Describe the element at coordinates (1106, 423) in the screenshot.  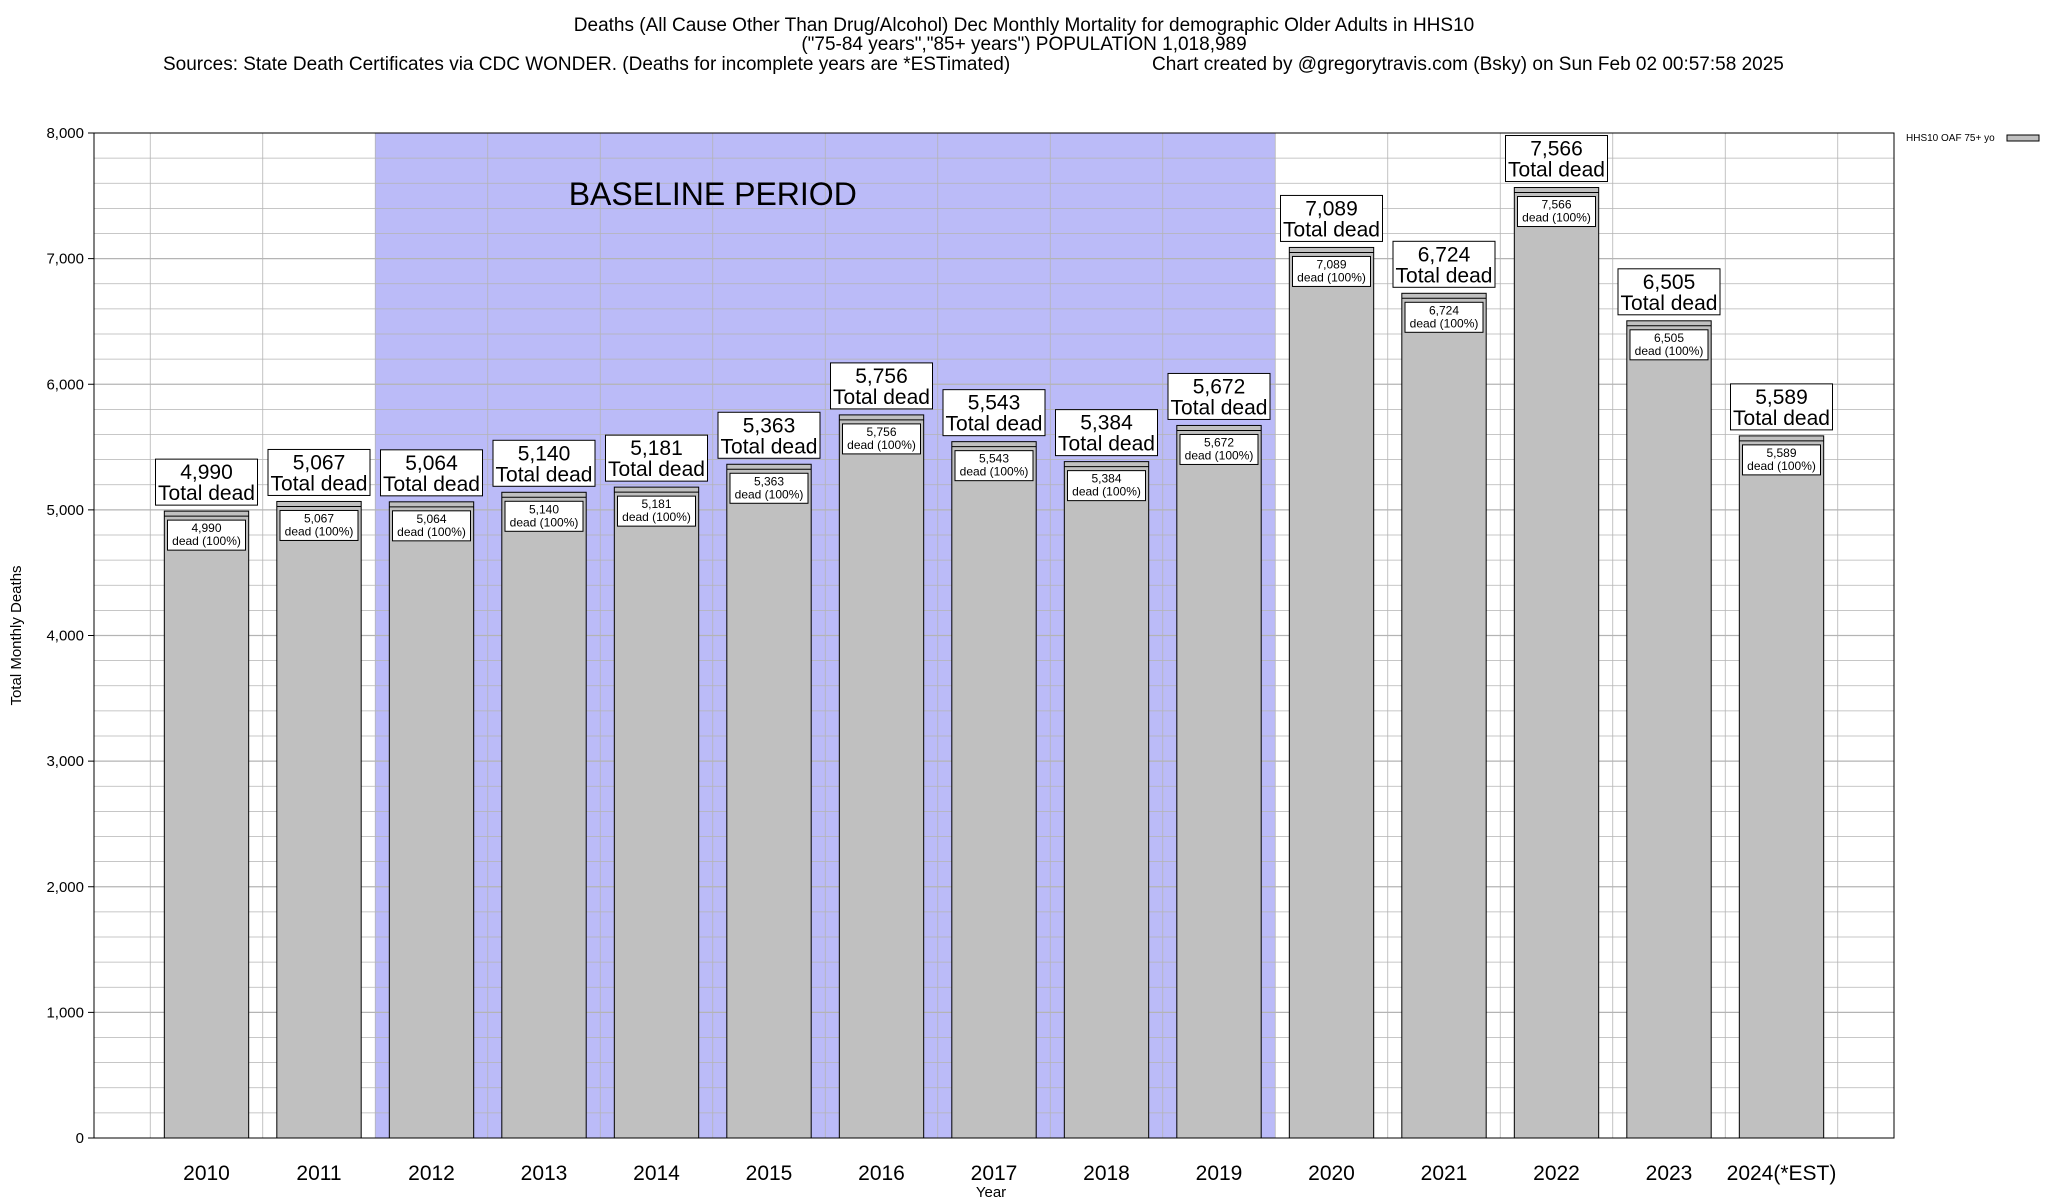
I see `bar-value-label: 5,384` at that location.